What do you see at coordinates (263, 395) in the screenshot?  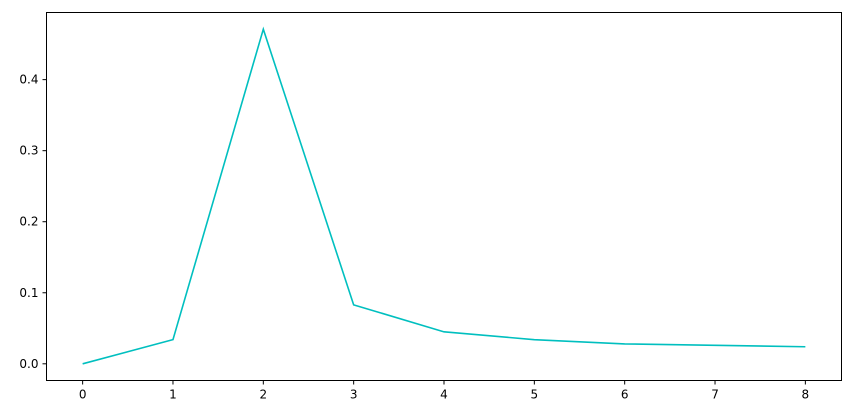 I see `x-tick-label: 2` at bounding box center [263, 395].